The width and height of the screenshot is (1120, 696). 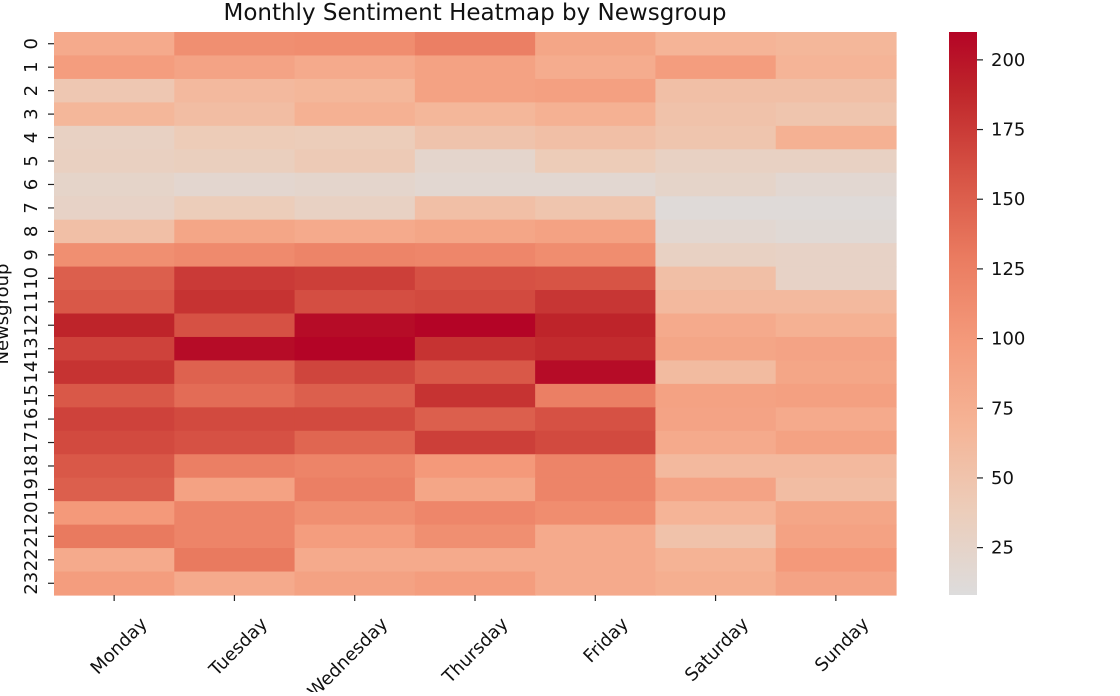 I want to click on colorbar-tick-label: 175, so click(x=1008, y=130).